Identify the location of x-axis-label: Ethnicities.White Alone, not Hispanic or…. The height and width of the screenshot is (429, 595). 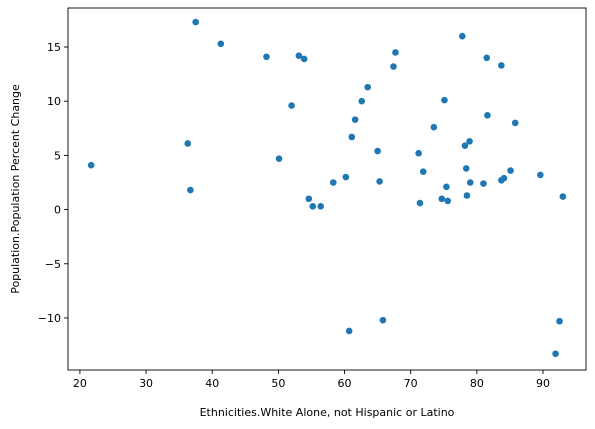
(327, 412).